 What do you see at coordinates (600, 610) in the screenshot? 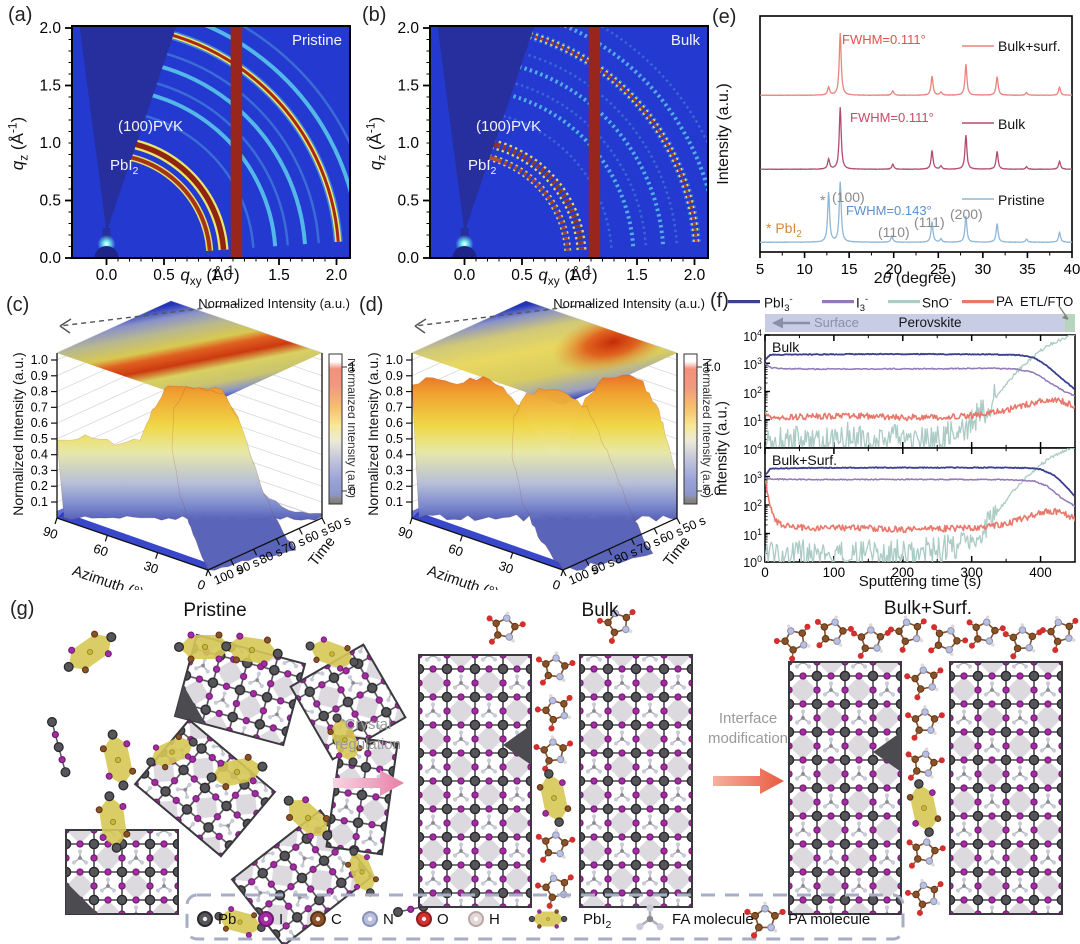
I see `stage-title-bulk: Bulk` at bounding box center [600, 610].